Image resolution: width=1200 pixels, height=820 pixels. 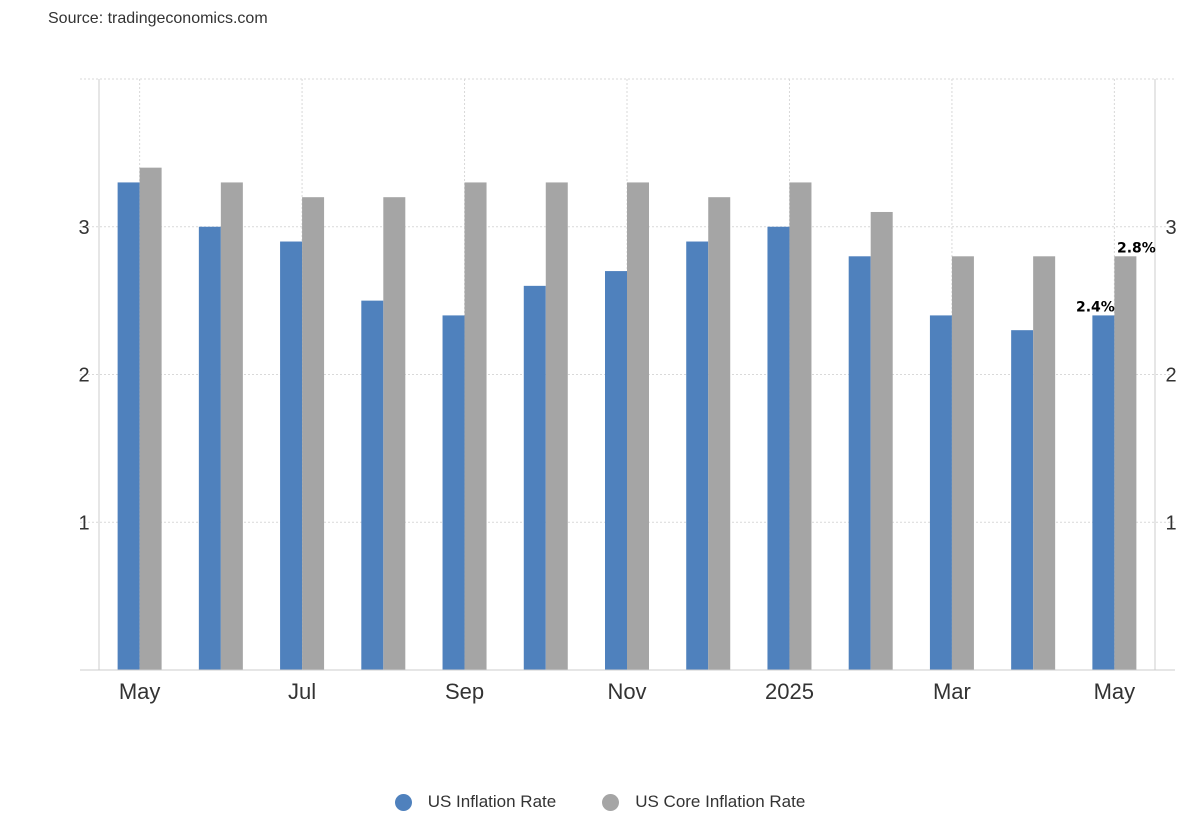 What do you see at coordinates (403, 802) in the screenshot?
I see `legend-marker-inflation-rate` at bounding box center [403, 802].